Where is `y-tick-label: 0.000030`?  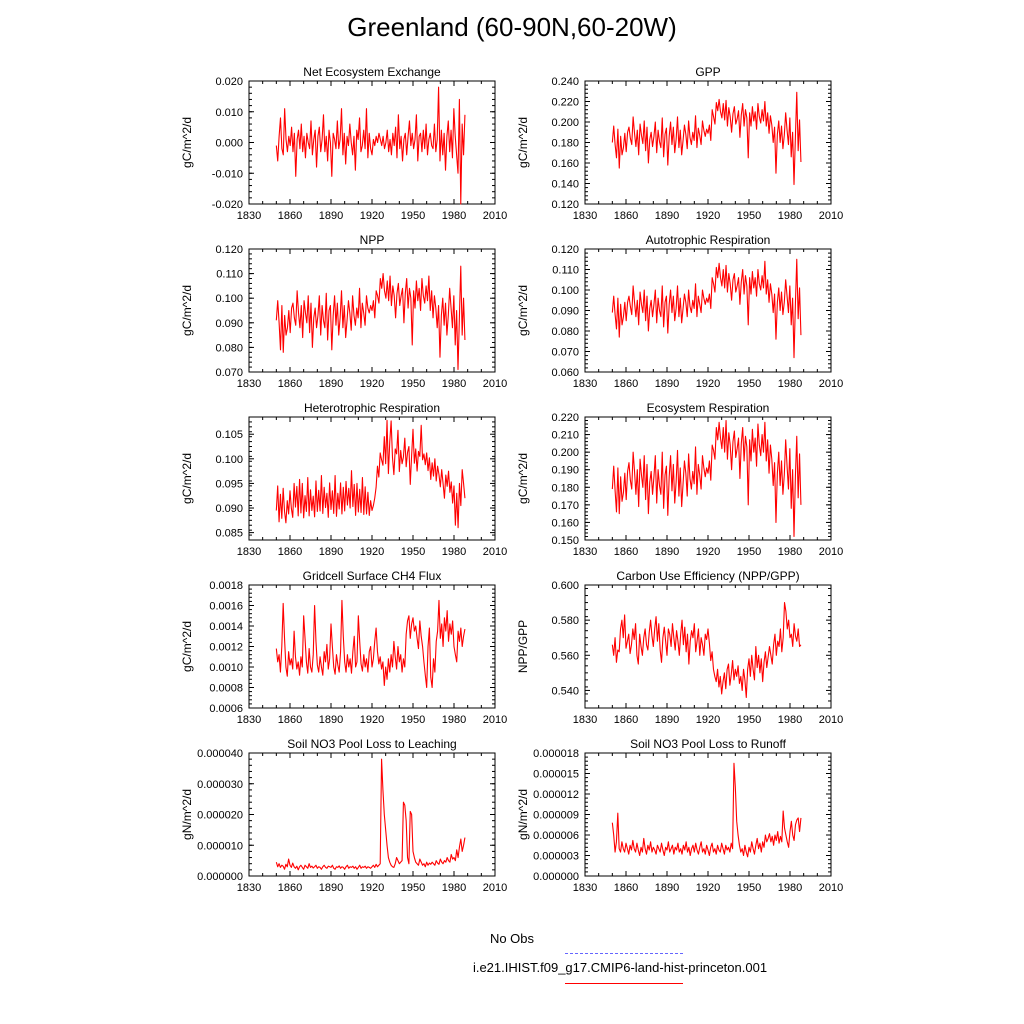 y-tick-label: 0.000030 is located at coordinates (220, 785).